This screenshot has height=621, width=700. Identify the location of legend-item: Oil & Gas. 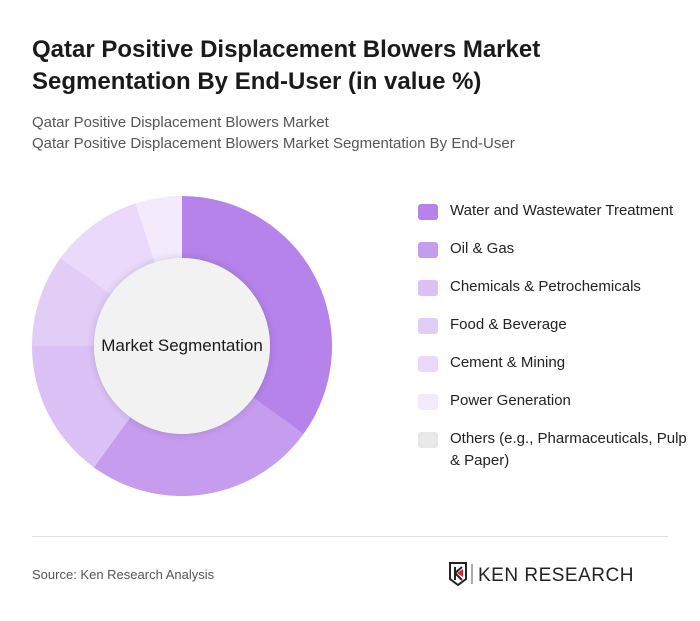
(553, 249).